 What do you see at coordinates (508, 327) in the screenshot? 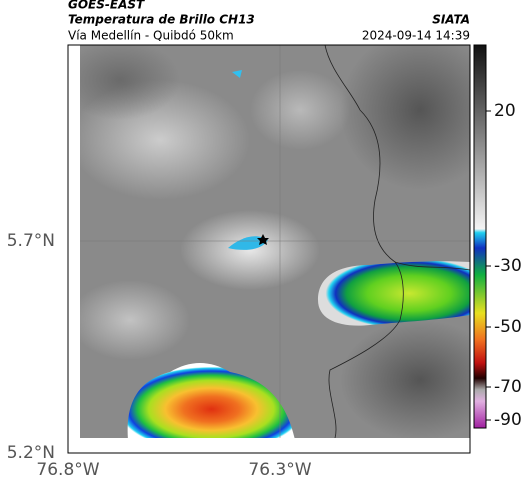
I see `colorbar-label: -50` at bounding box center [508, 327].